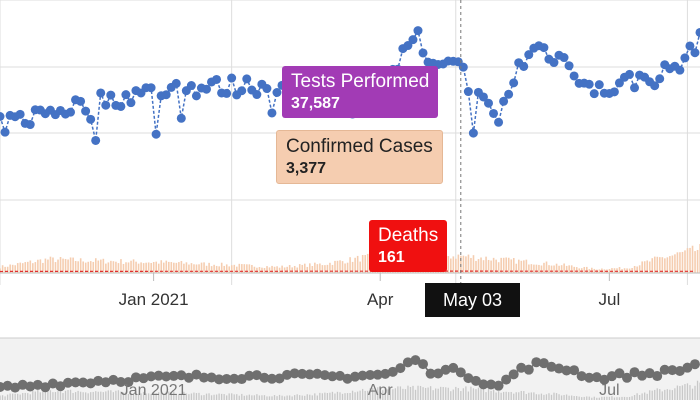  Describe the element at coordinates (472, 300) in the screenshot. I see `tooltip-date: May 03` at that location.